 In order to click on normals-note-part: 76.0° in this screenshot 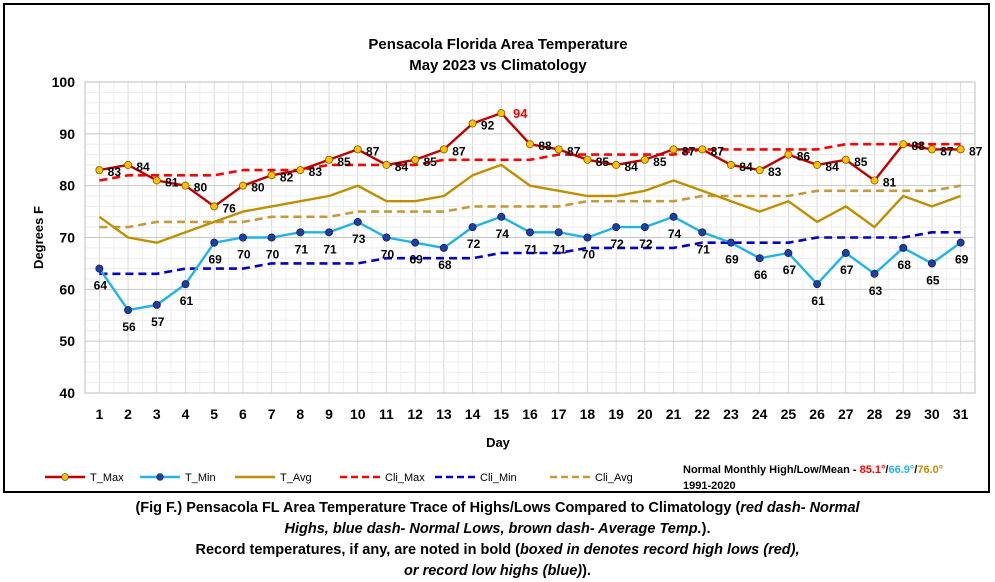, I will do `click(930, 470)`.